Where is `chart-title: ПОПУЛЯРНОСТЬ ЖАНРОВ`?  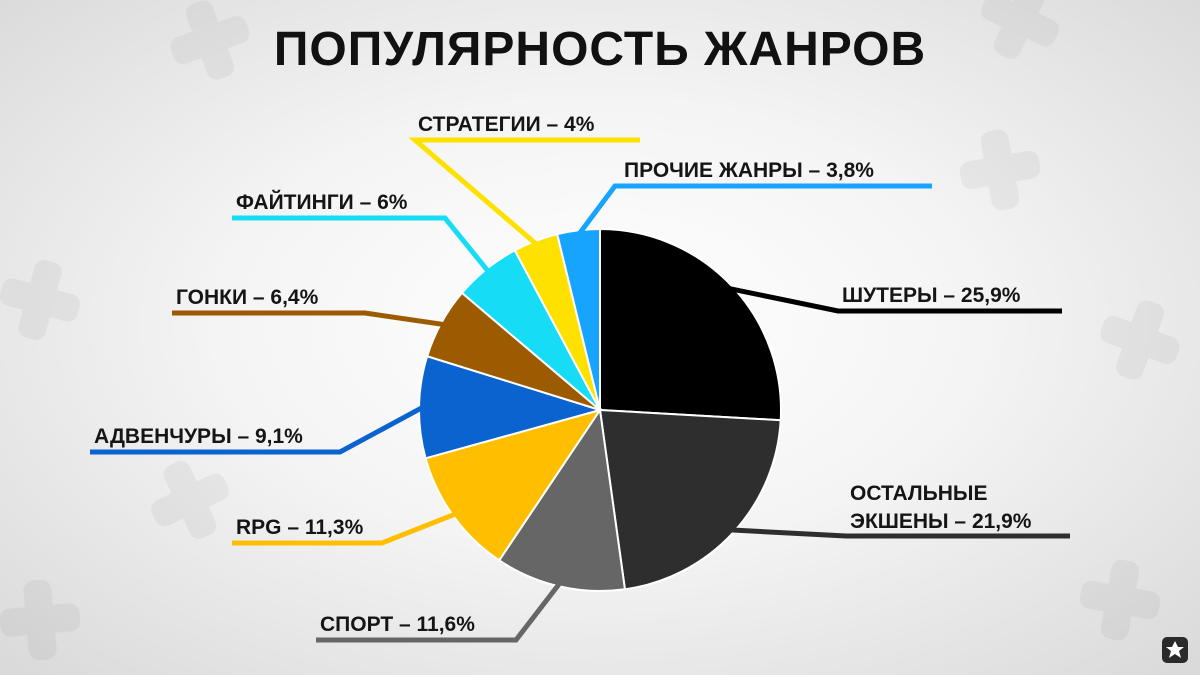
chart-title: ПОПУЛЯРНОСТЬ ЖАНРОВ is located at coordinates (600, 49).